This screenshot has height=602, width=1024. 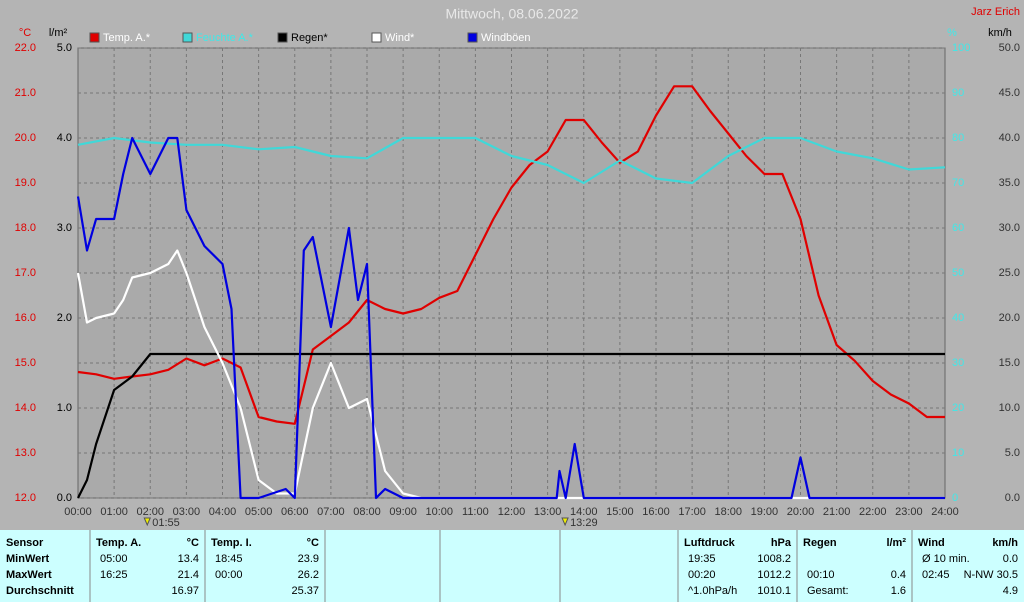 What do you see at coordinates (225, 38) in the screenshot?
I see `legend-label: Feuchte A.*` at bounding box center [225, 38].